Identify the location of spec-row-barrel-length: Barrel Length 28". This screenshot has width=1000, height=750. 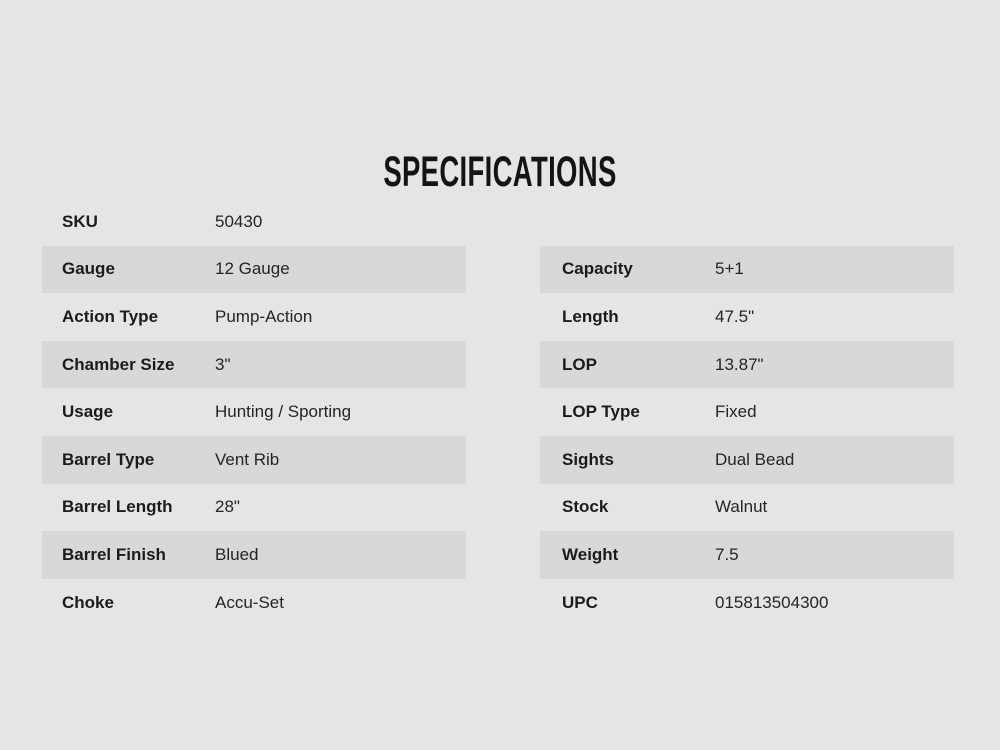
(254, 508).